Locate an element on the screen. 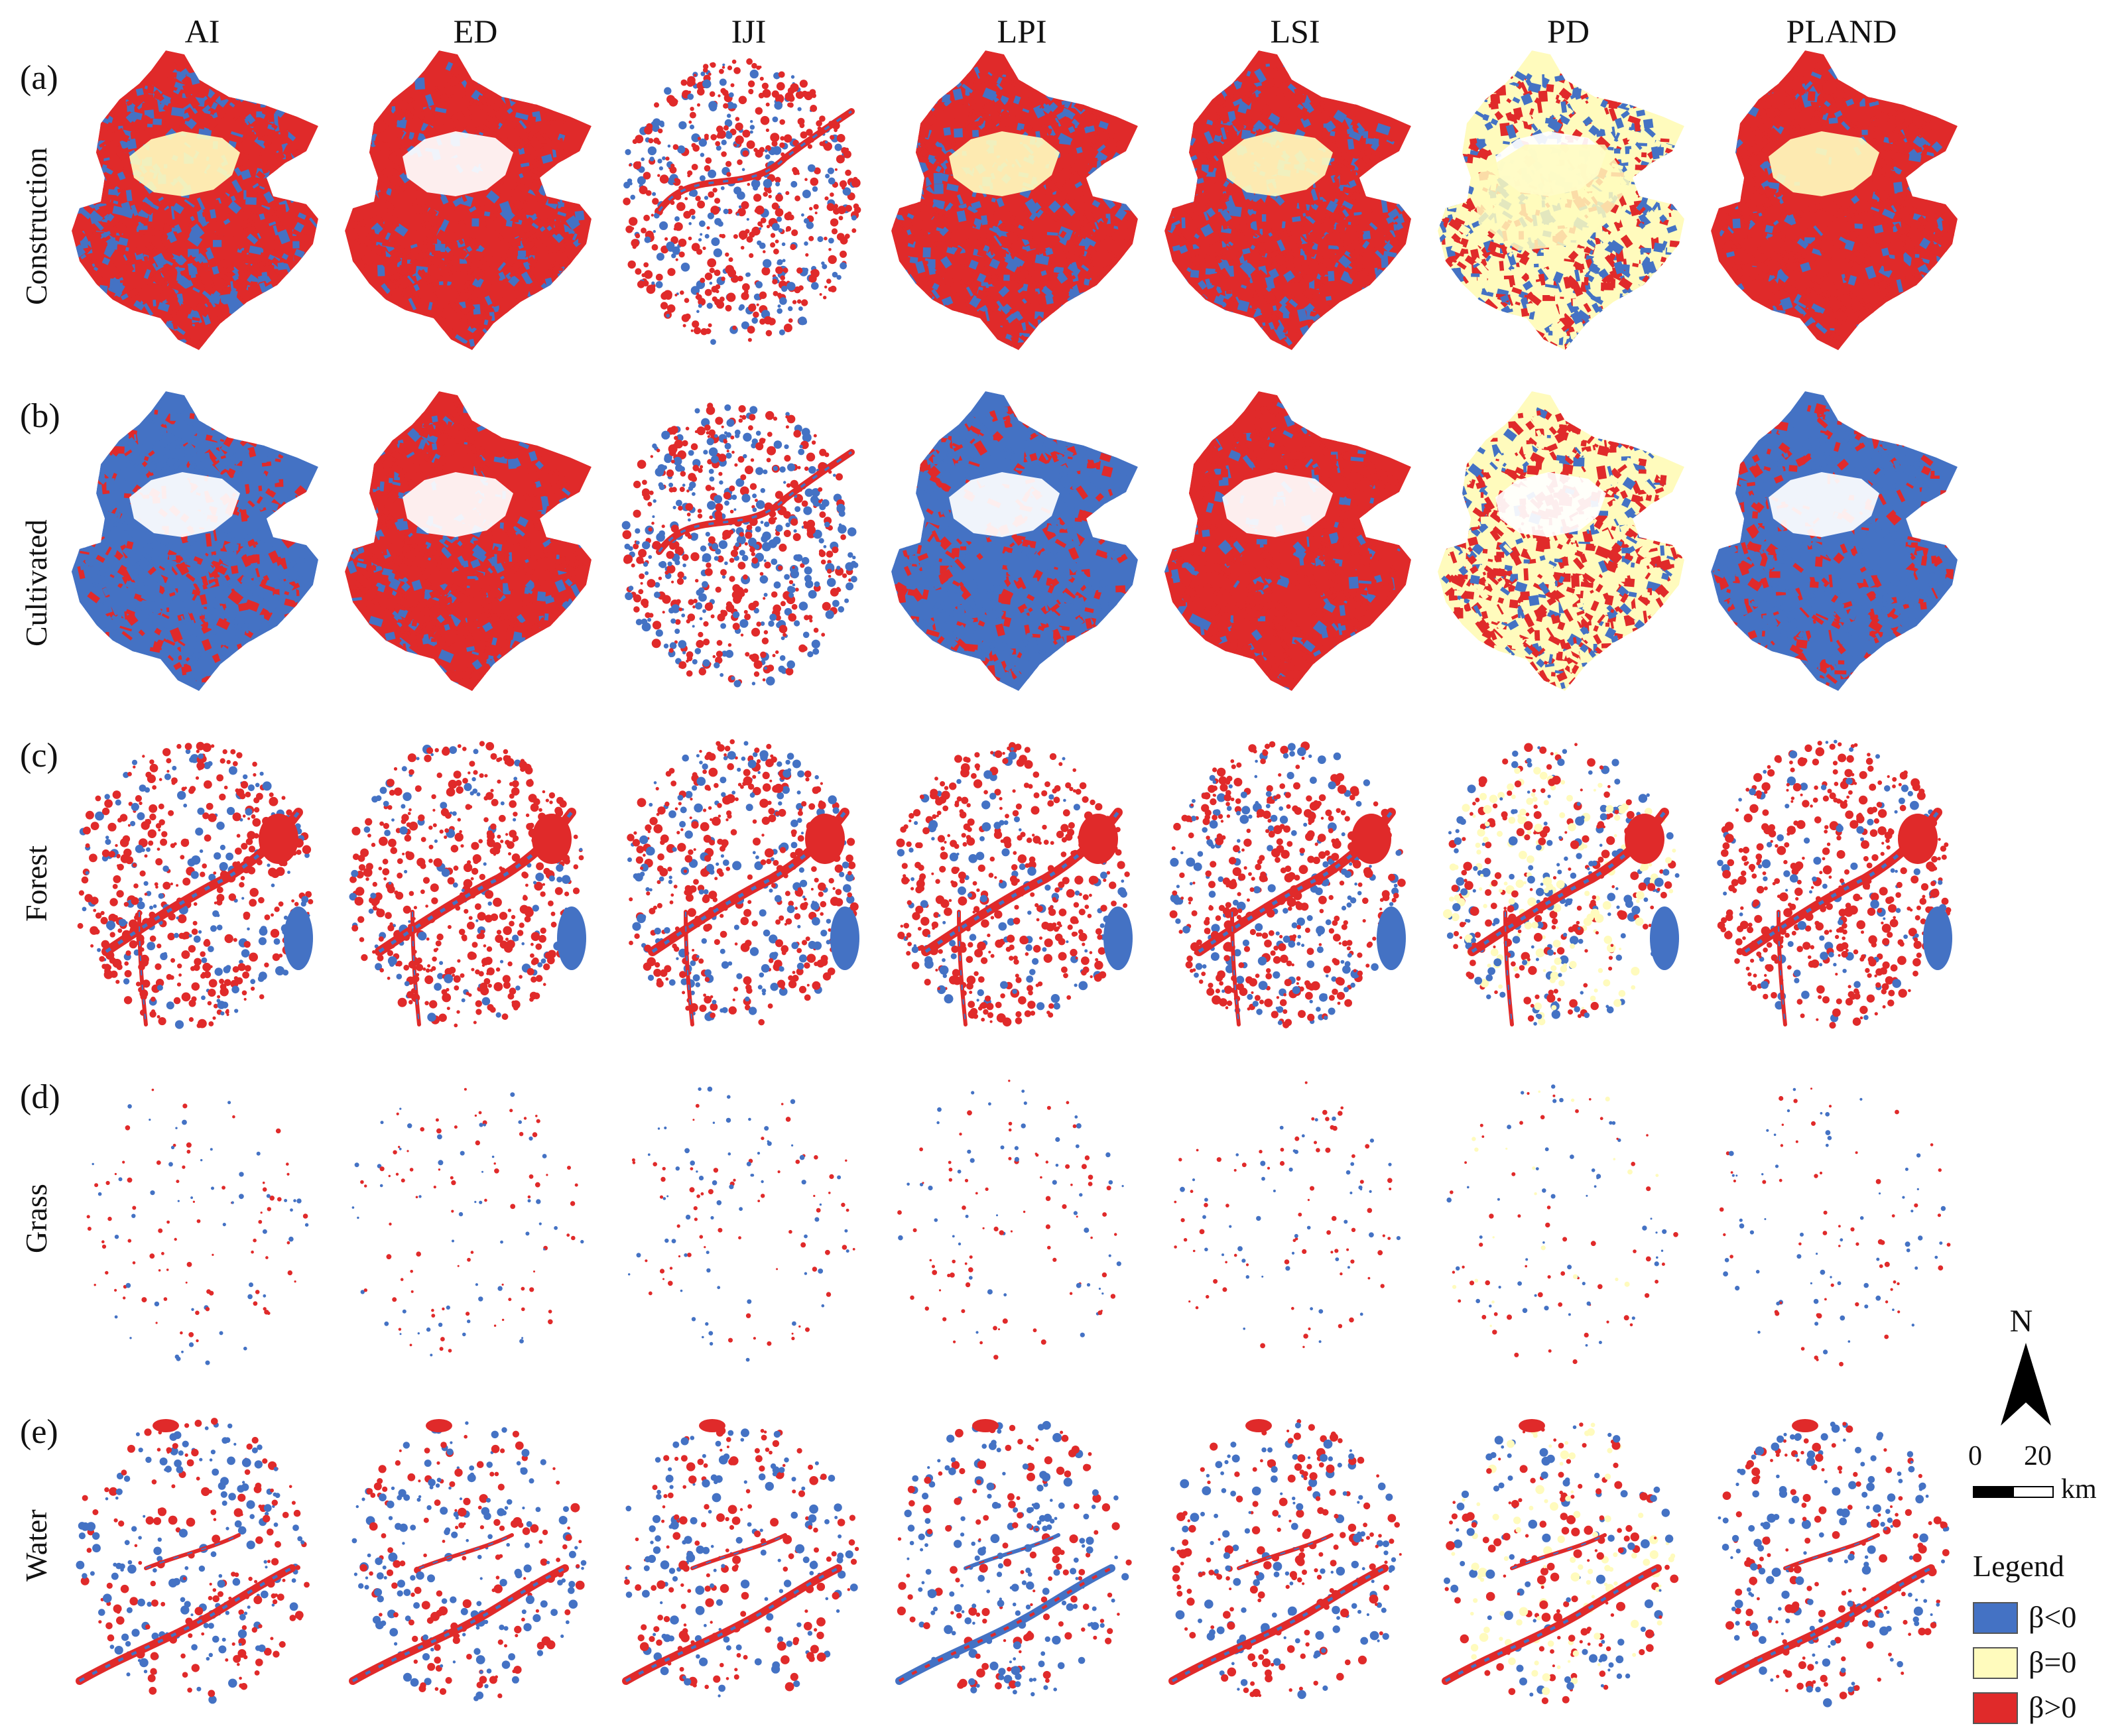  map-cultivated-pland is located at coordinates (1838, 542).